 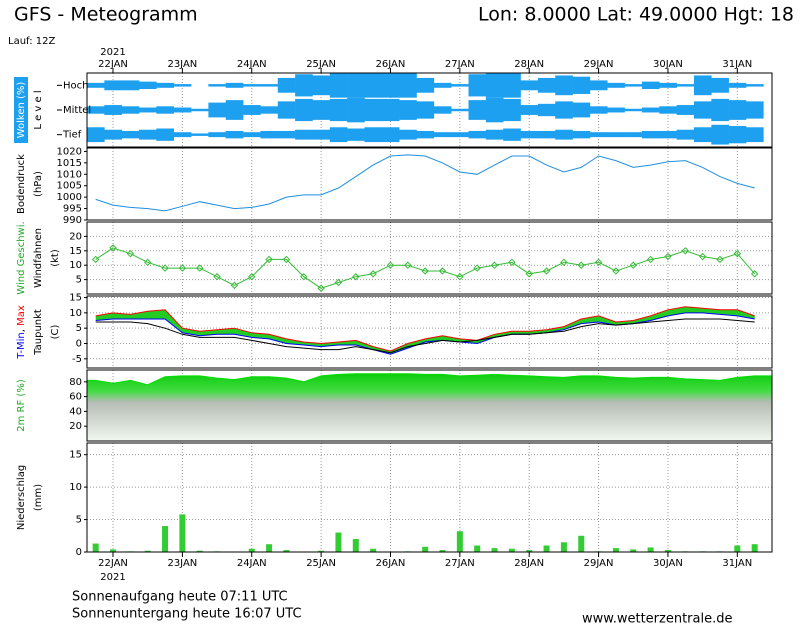 What do you see at coordinates (112, 577) in the screenshot?
I see `year-bottom: 2021` at bounding box center [112, 577].